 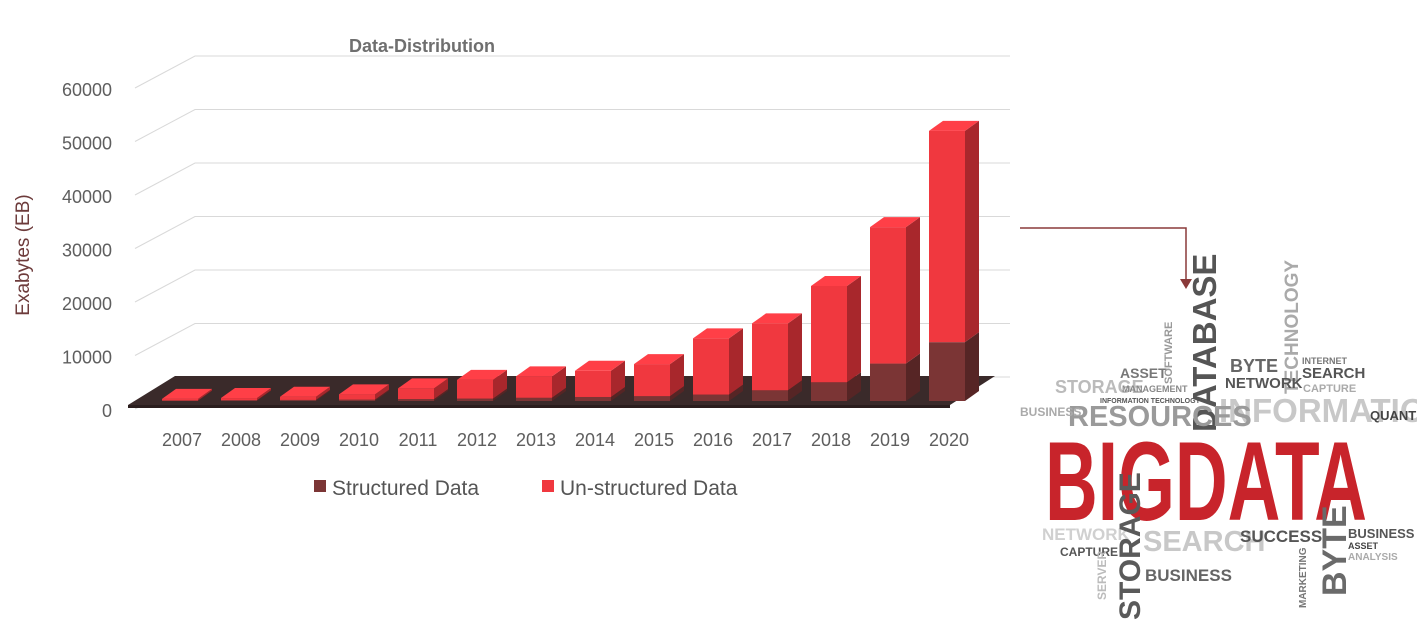 What do you see at coordinates (1169, 353) in the screenshot?
I see `cloud-word-software: SOFTWARE` at bounding box center [1169, 353].